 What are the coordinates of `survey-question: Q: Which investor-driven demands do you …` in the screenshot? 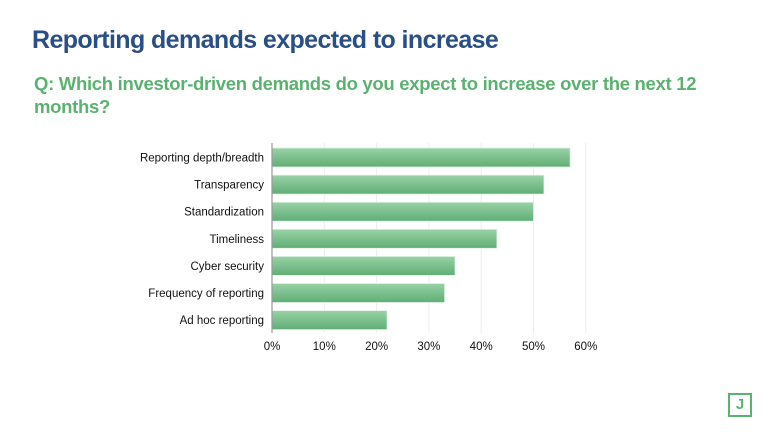 It's located at (365, 95).